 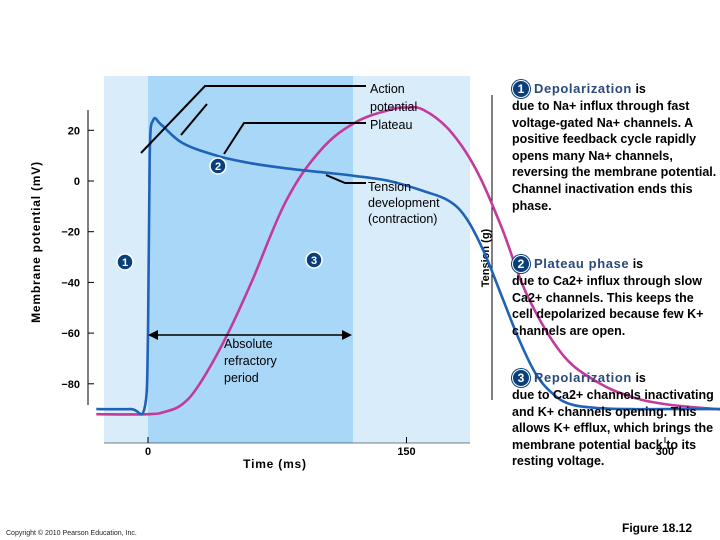 What do you see at coordinates (406, 452) in the screenshot?
I see `x-tick-label: 150` at bounding box center [406, 452].